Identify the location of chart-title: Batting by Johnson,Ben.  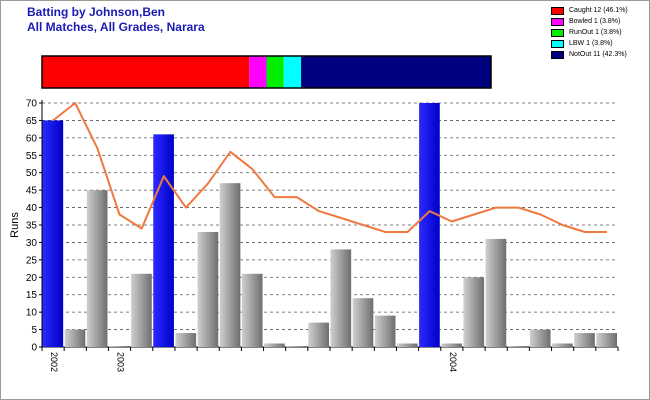
(96, 12).